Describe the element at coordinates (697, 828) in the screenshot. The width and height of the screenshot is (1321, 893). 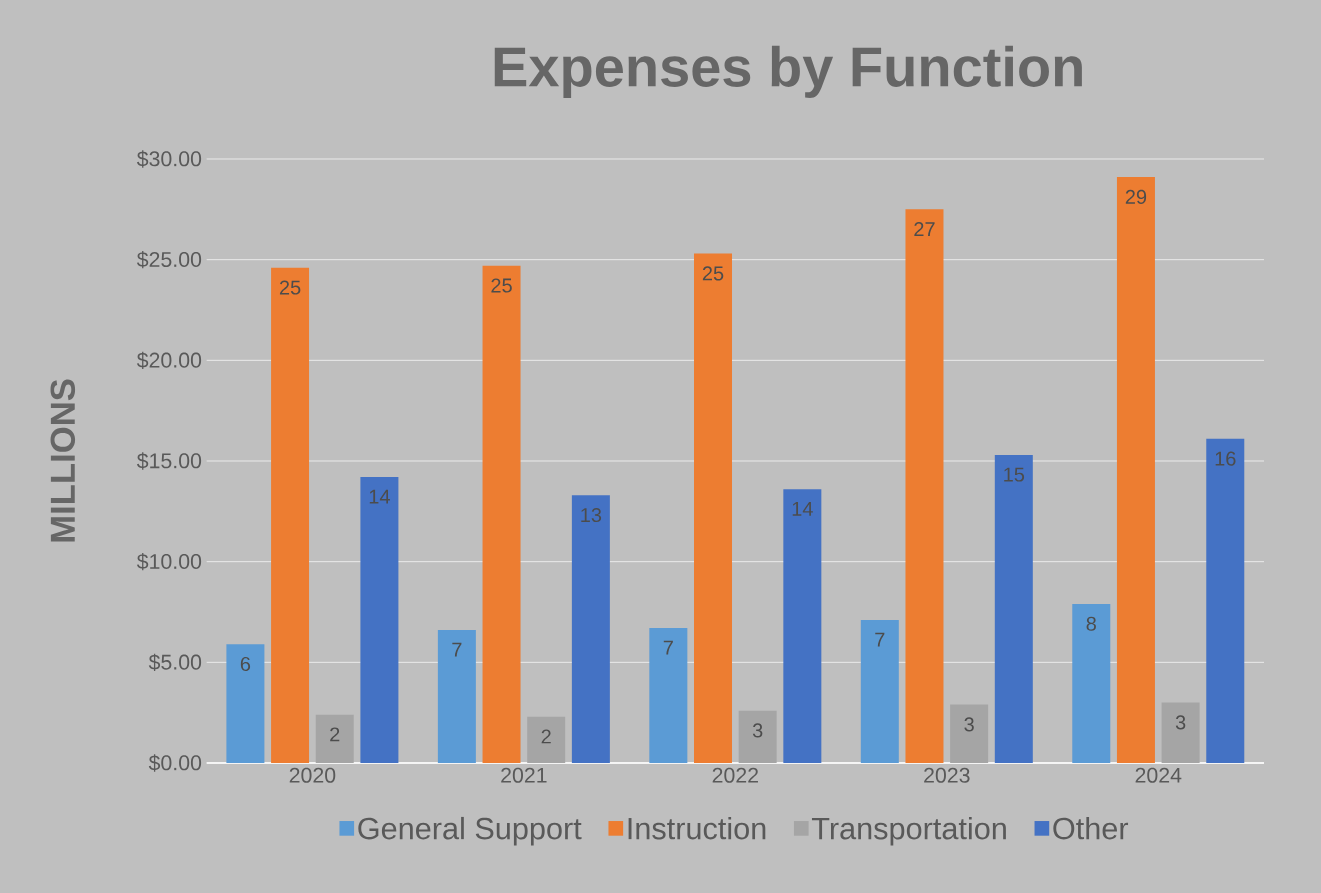
I see `legend-label: Instruction` at that location.